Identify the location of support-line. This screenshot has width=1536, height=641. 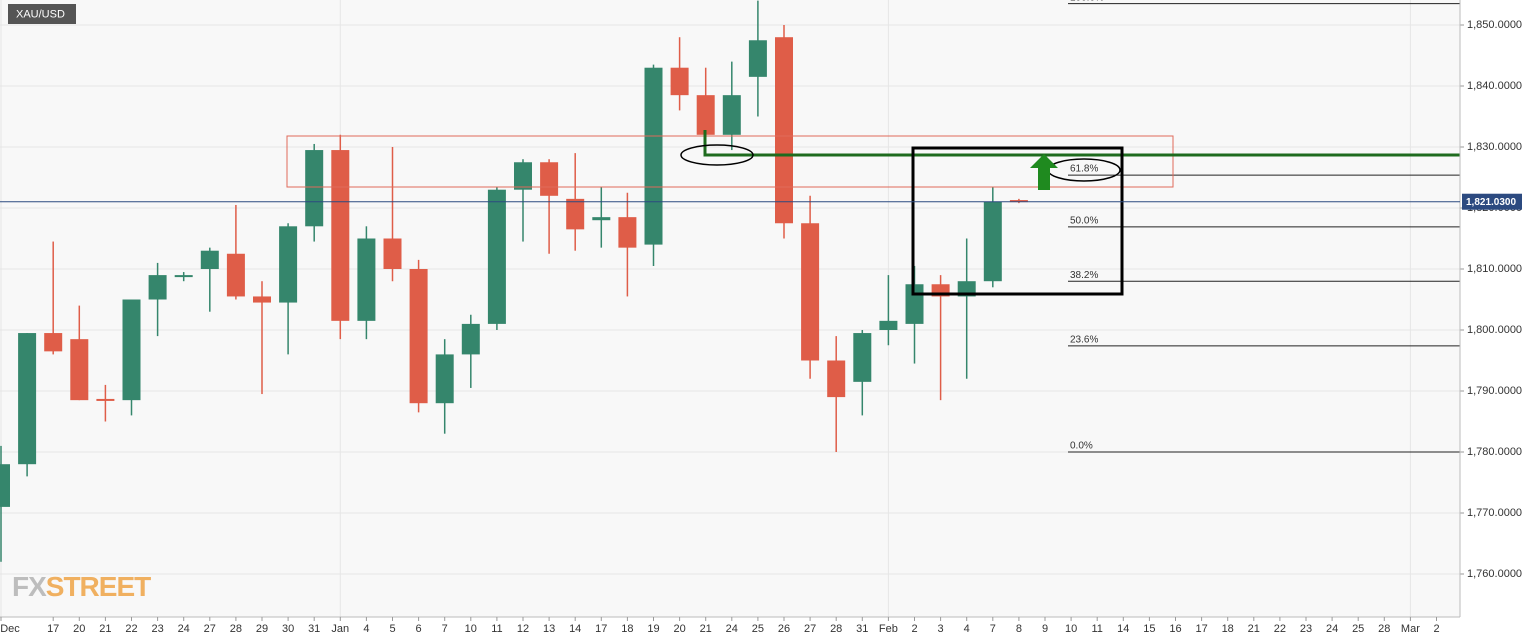
(1081, 143).